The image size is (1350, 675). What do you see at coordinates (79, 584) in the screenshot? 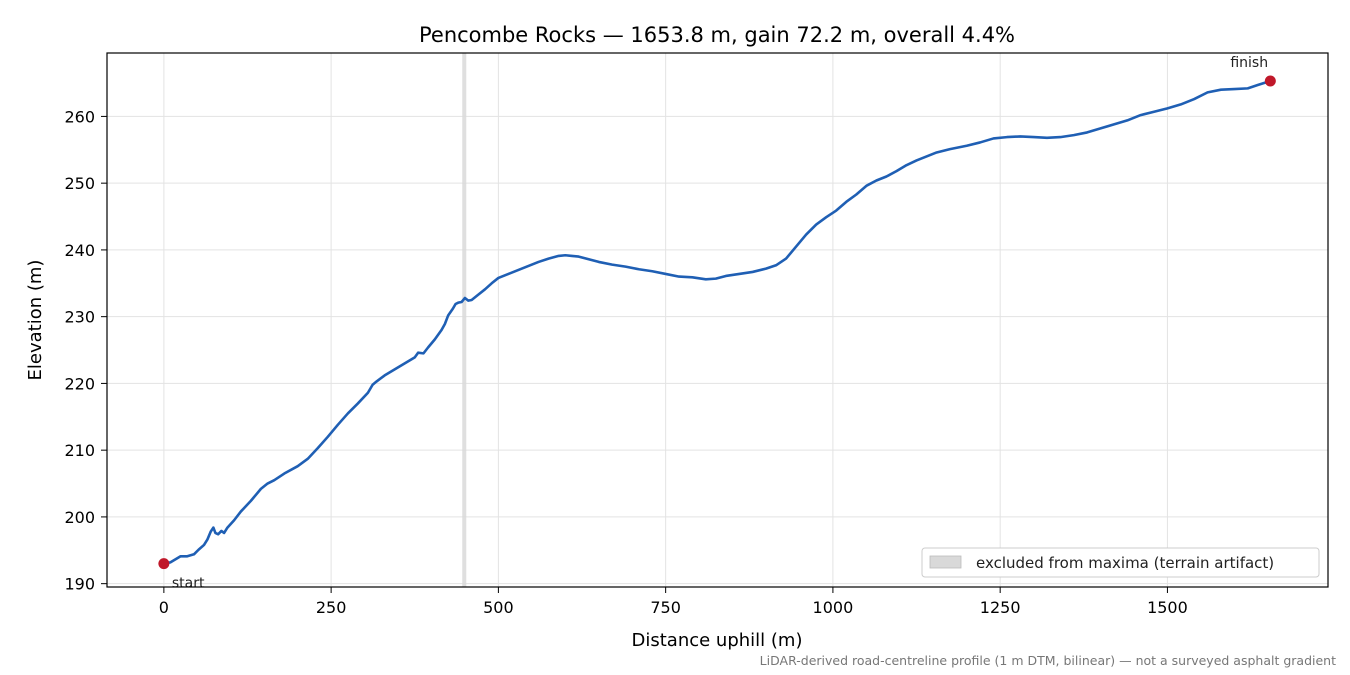
I see `y-tick-label: 190` at bounding box center [79, 584].